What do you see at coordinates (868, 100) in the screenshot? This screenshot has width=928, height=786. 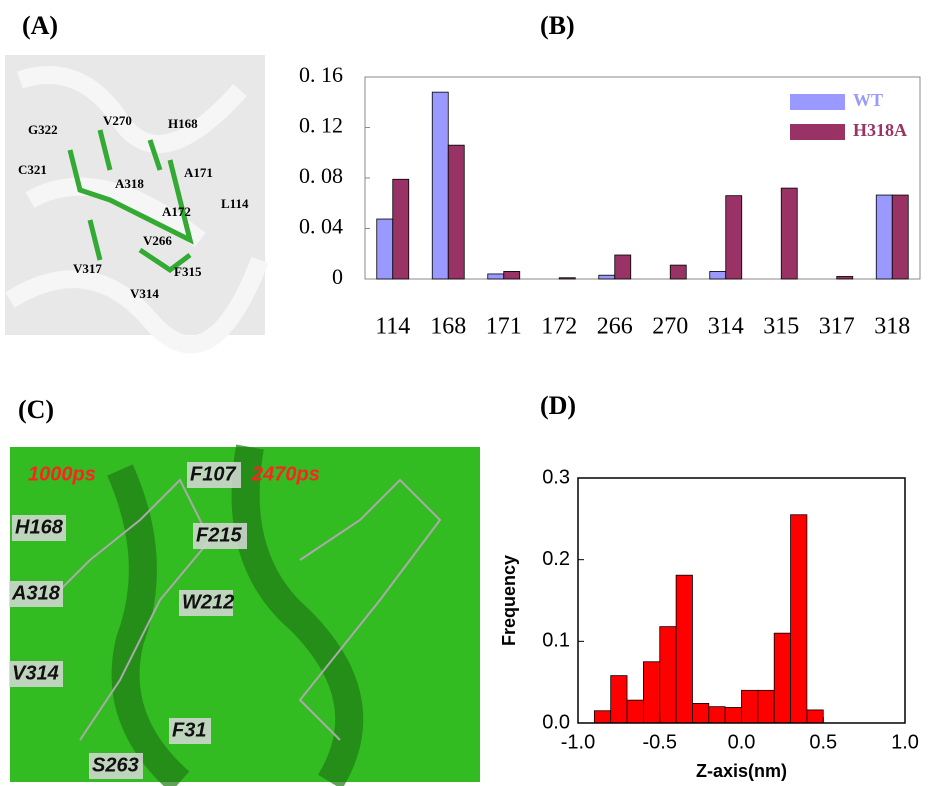 I see `legend-label: WT` at bounding box center [868, 100].